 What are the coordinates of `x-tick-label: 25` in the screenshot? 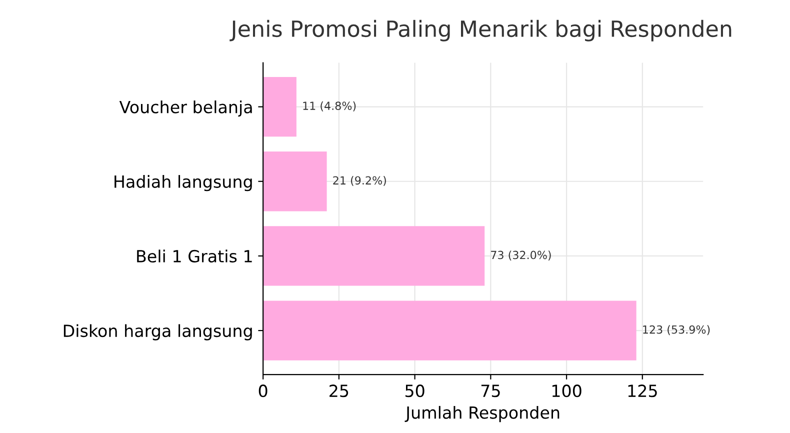 It's located at (339, 391).